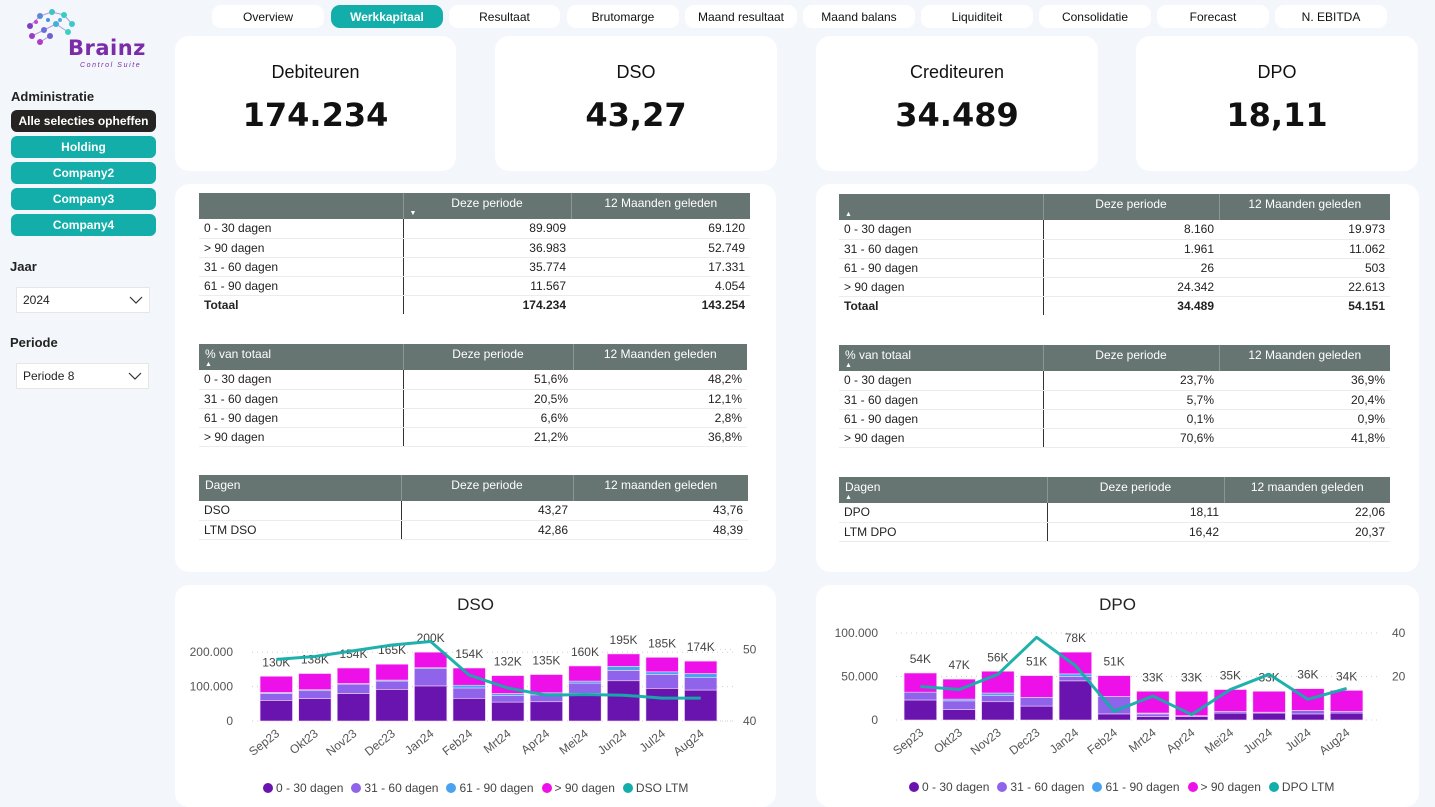  I want to click on x-tick-label: Jul24, so click(652, 740).